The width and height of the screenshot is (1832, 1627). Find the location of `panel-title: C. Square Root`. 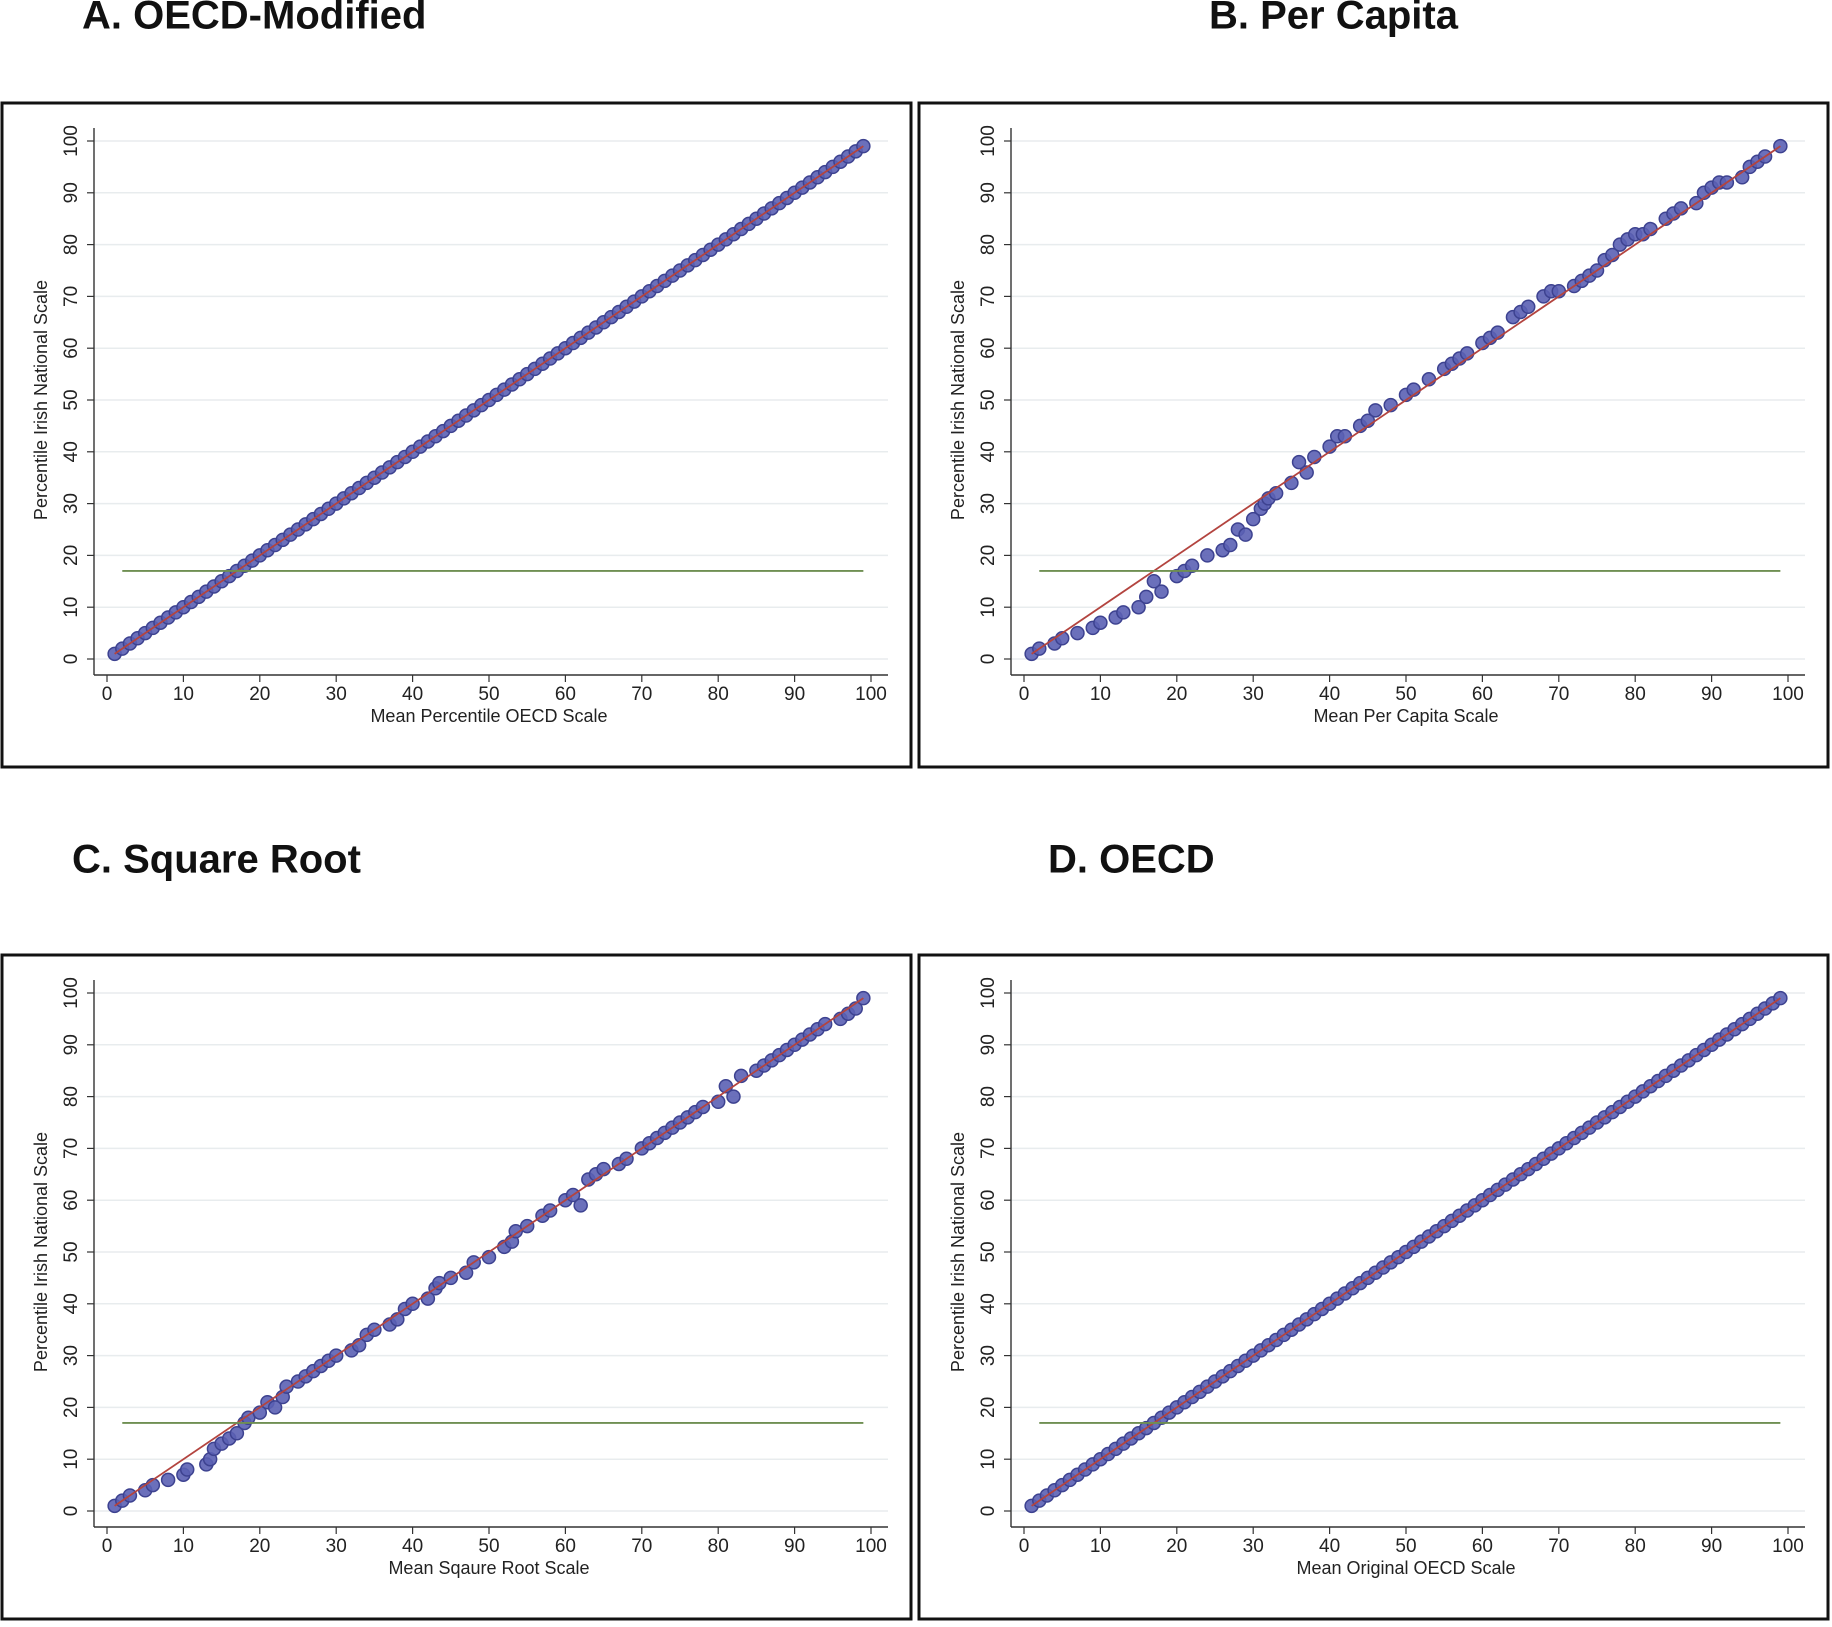

panel-title: C. Square Root is located at coordinates (216, 860).